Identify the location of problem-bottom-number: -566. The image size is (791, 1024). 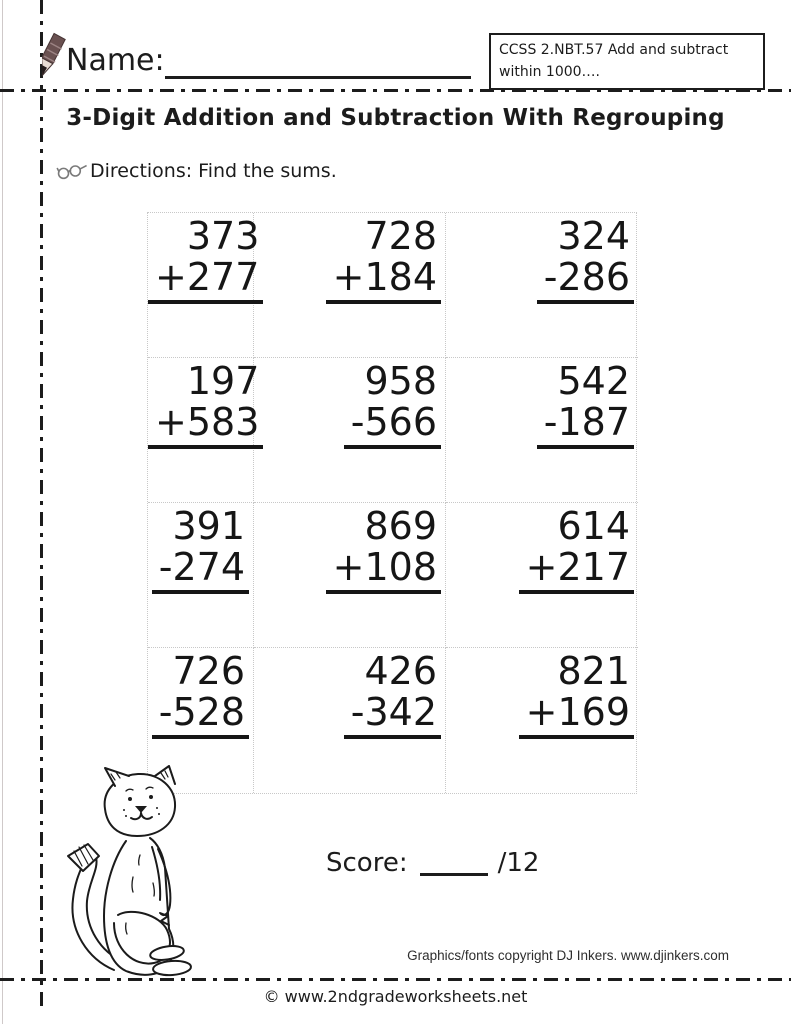
(392, 425).